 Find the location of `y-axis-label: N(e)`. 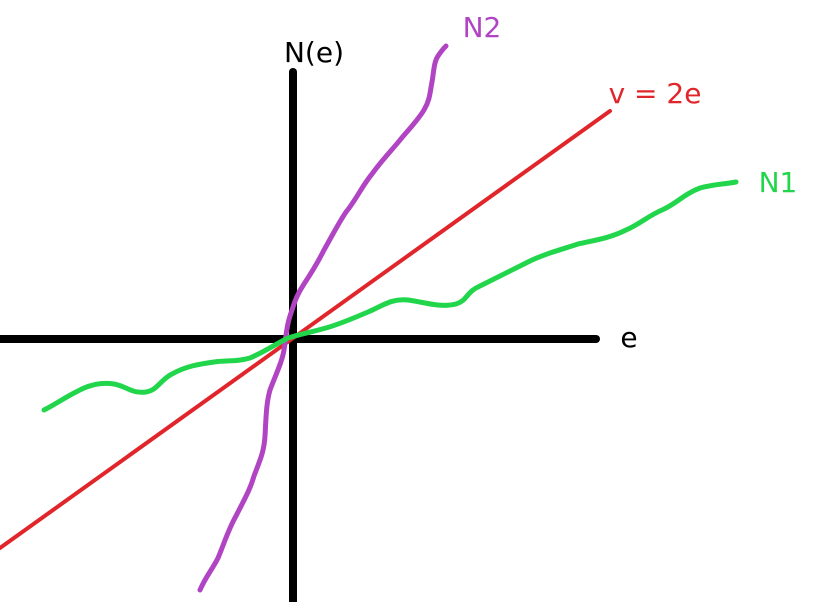

y-axis-label: N(e) is located at coordinates (314, 52).